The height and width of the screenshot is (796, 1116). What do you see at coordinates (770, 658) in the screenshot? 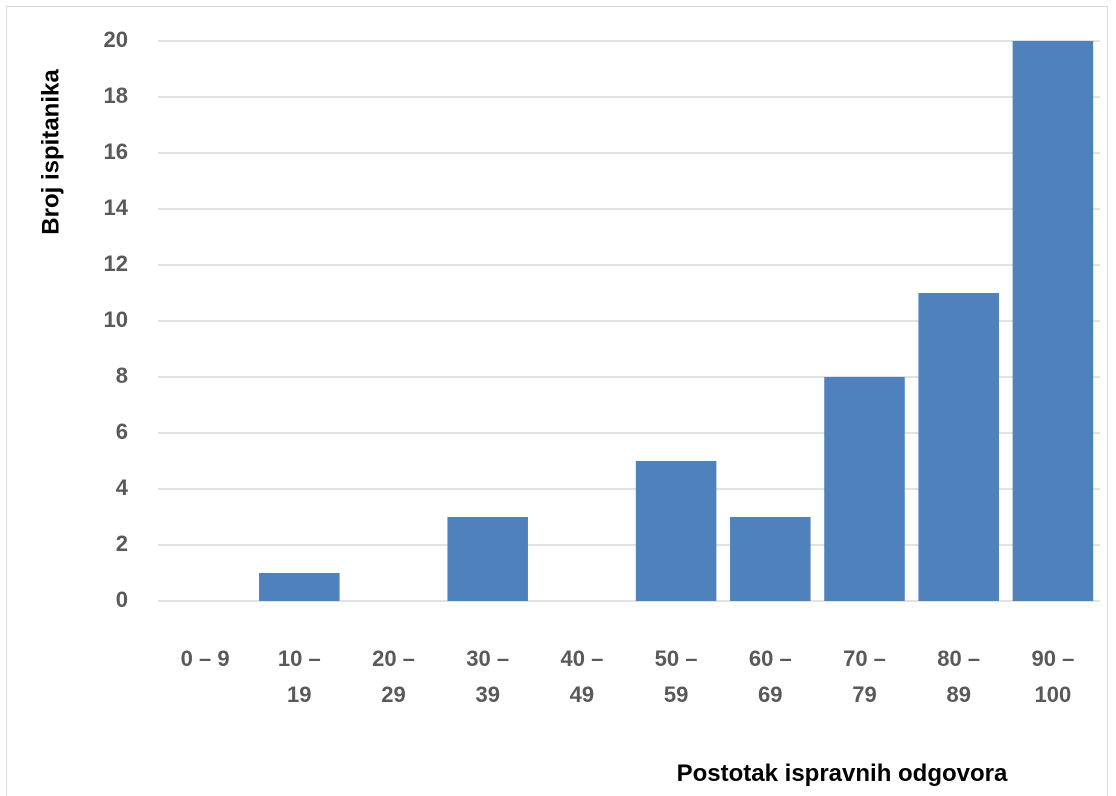
I see `x-tick-label: 60 –` at bounding box center [770, 658].